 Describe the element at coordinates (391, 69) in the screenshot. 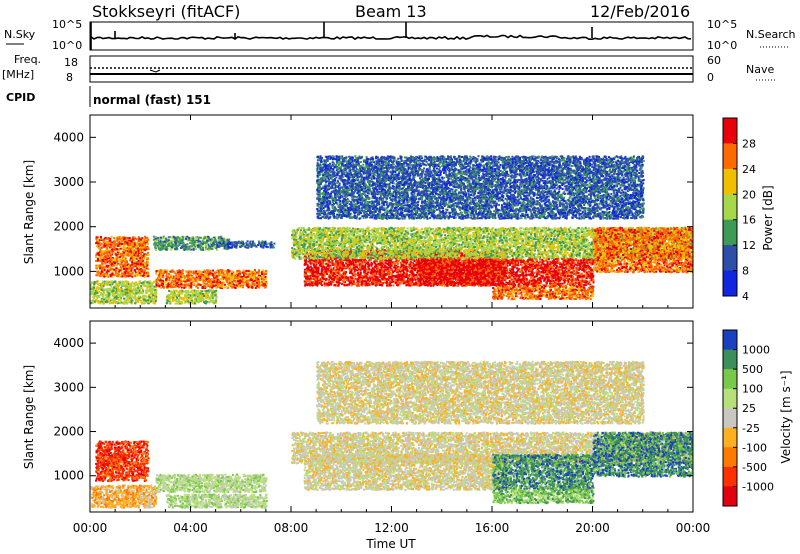

I see `freq-strip-frame` at that location.